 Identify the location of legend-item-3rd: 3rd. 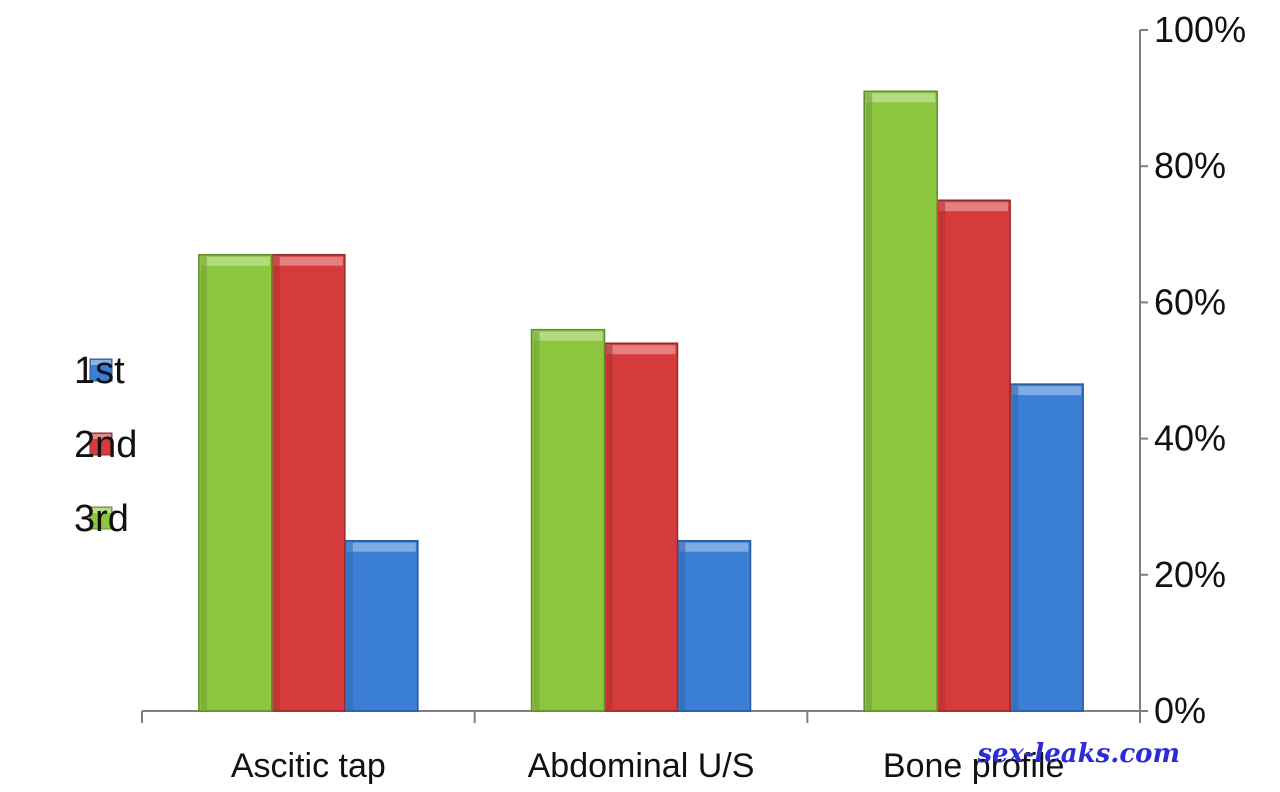
(101, 519).